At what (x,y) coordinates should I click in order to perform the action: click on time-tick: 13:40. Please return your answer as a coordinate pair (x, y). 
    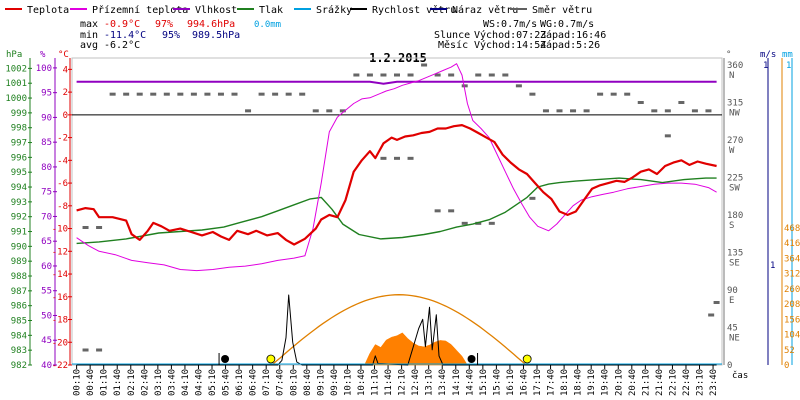
    Looking at the image, I should click on (443, 382).